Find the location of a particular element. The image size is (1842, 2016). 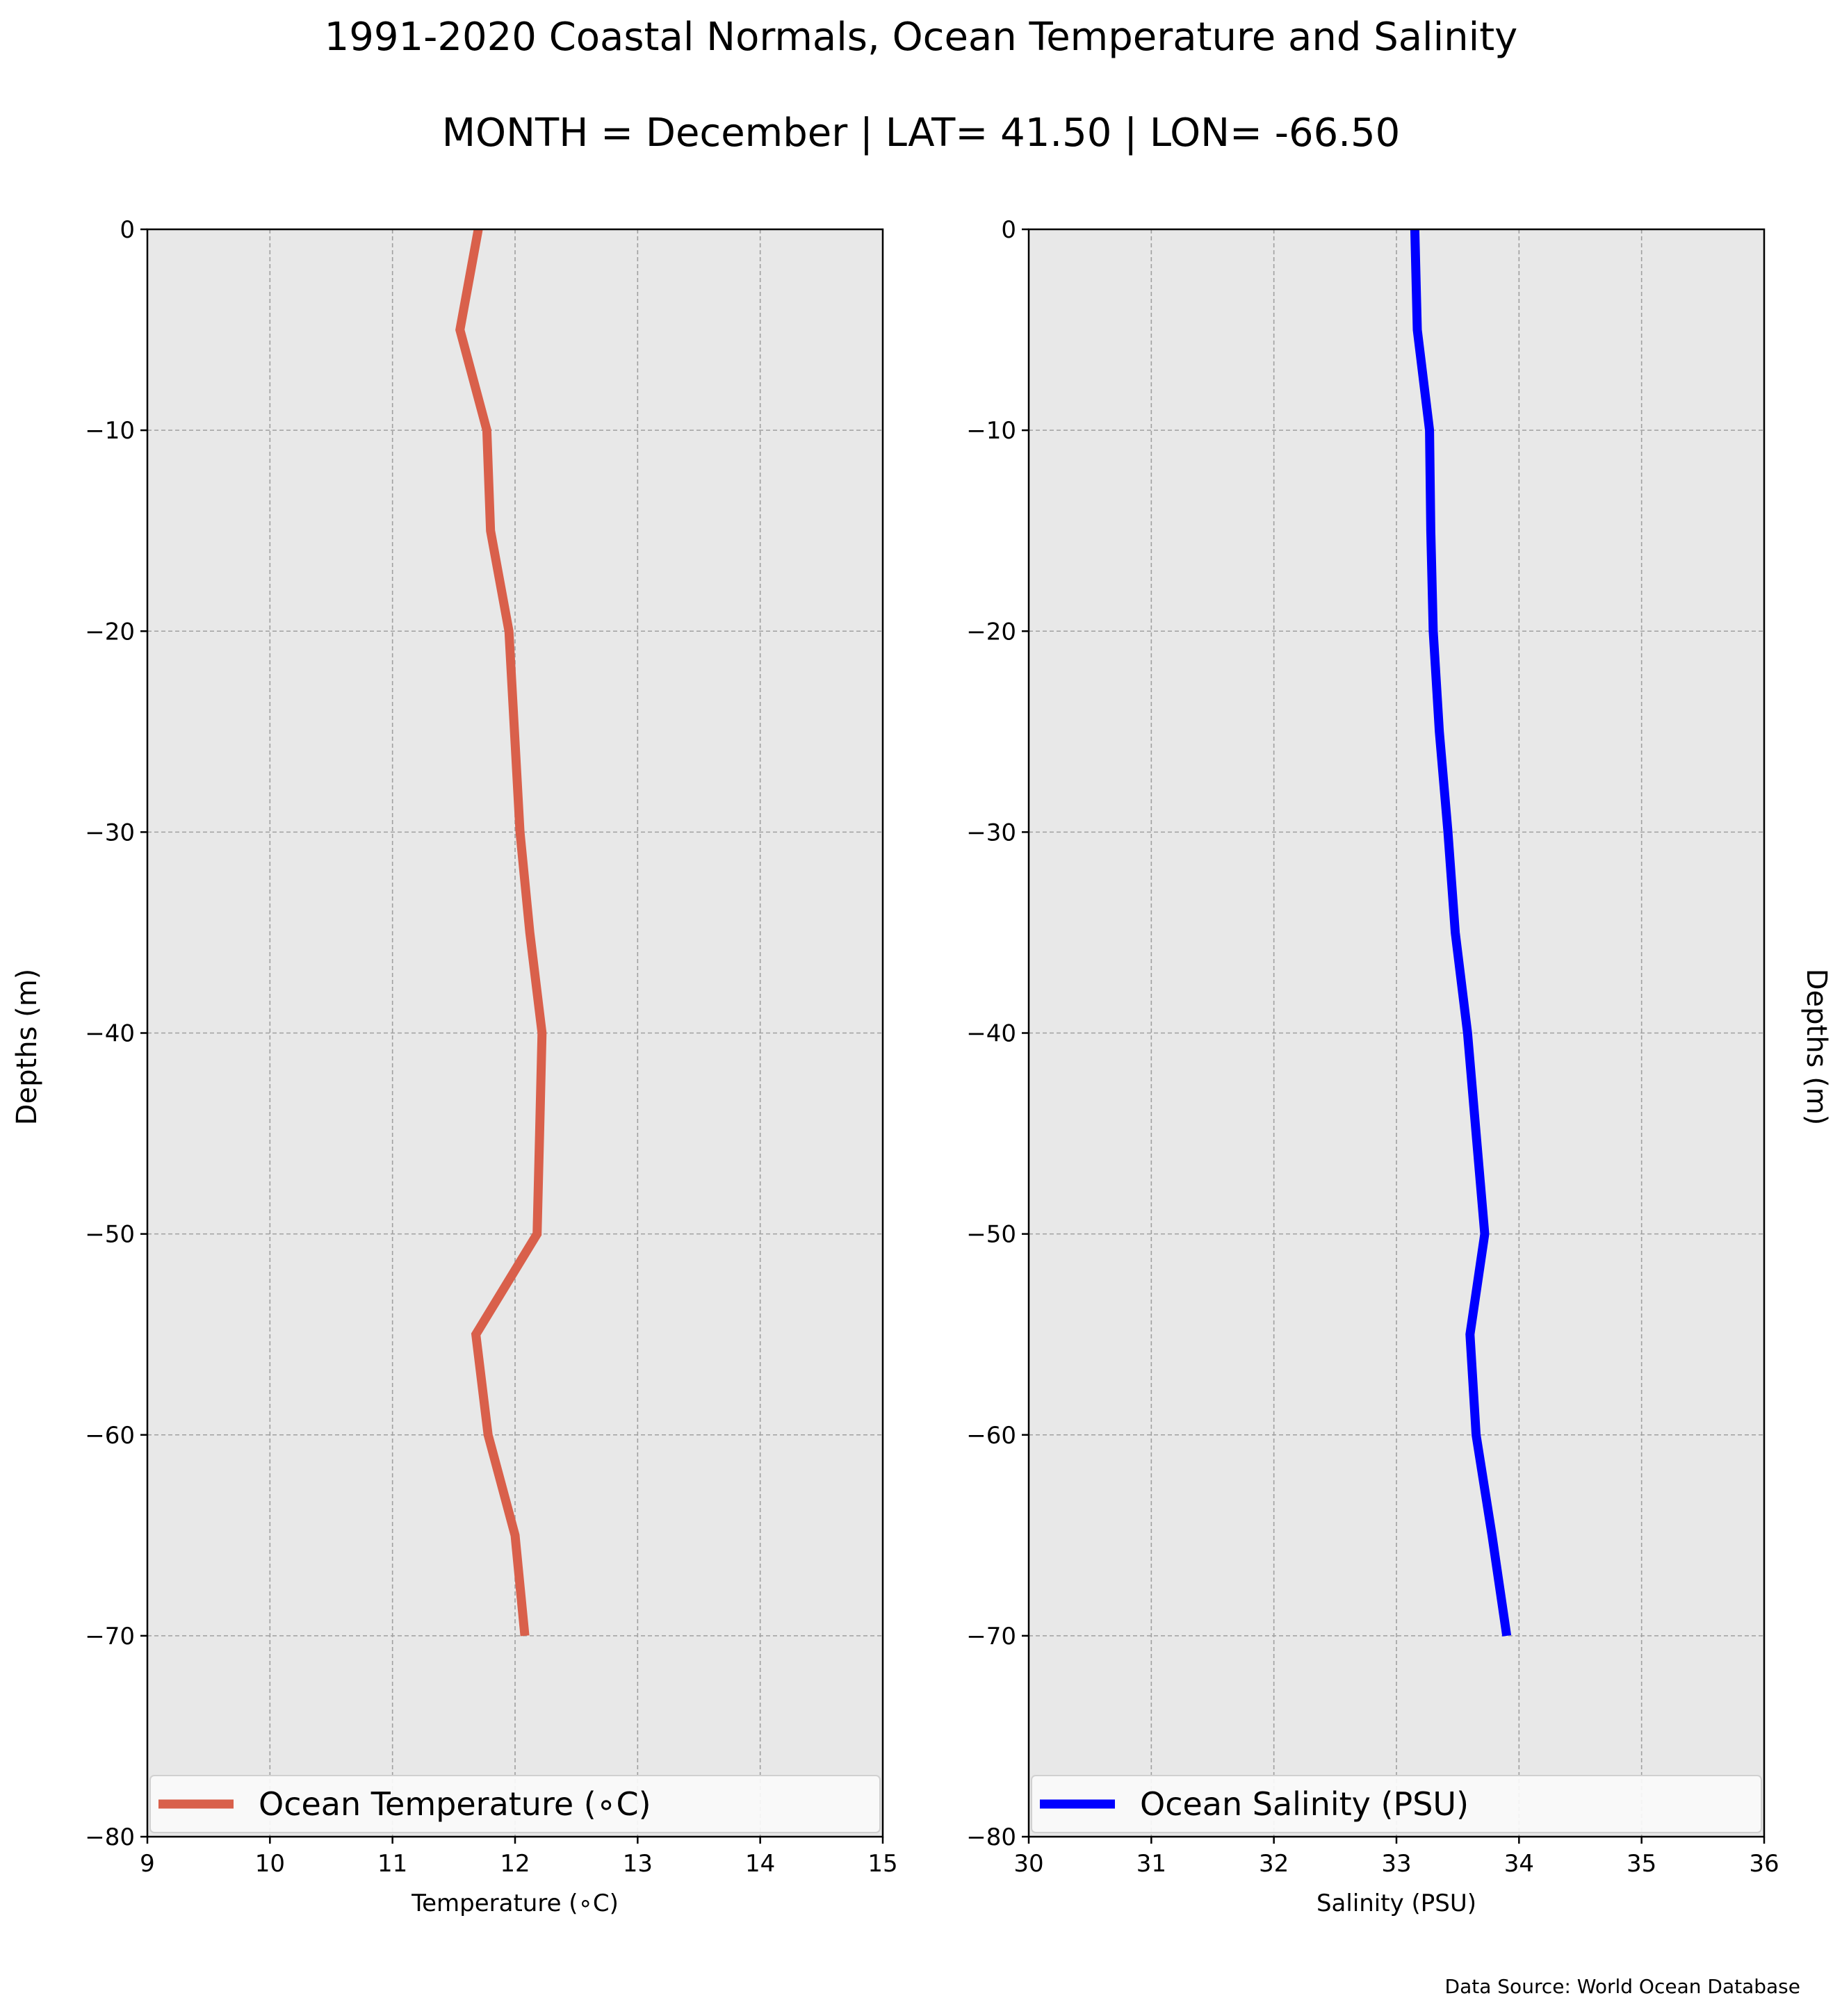

x-tick-label: 10 is located at coordinates (270, 1864).